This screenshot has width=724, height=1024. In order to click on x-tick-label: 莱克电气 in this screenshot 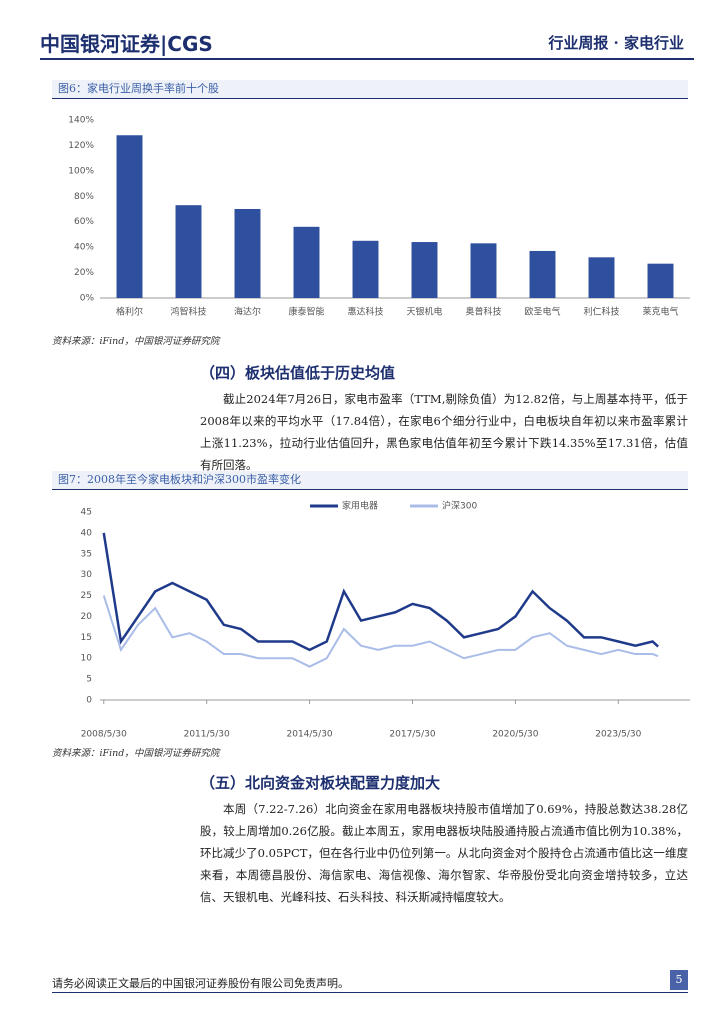, I will do `click(660, 312)`.